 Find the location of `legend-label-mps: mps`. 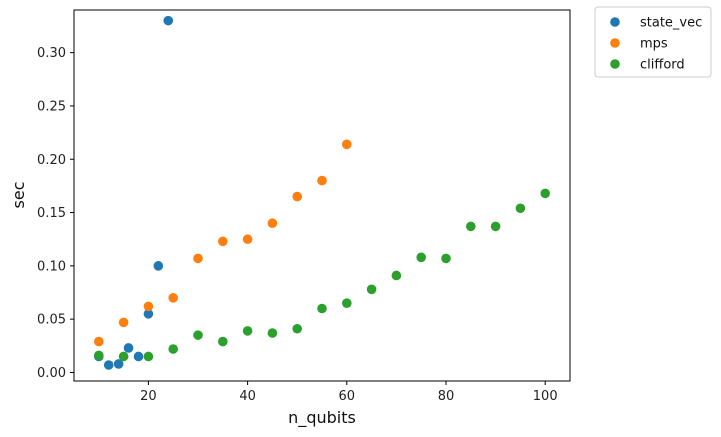

legend-label-mps: mps is located at coordinates (654, 44).